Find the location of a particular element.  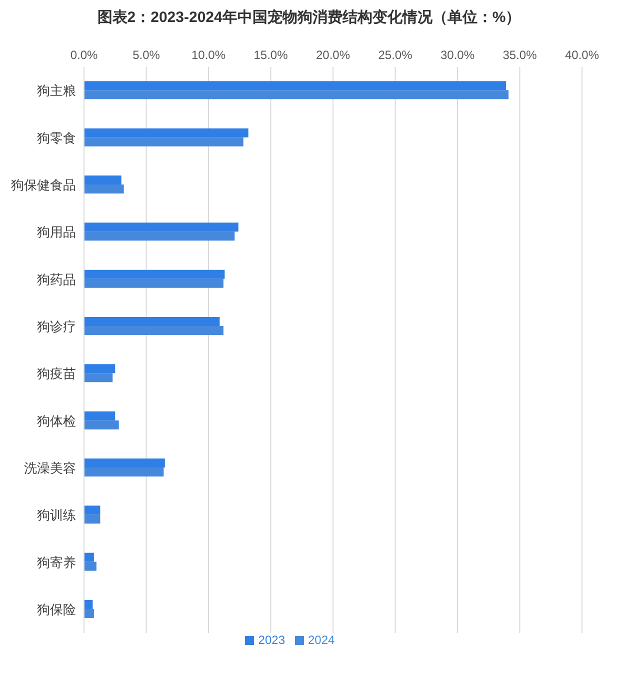

y-tick-label: 洗澡美容 is located at coordinates (50, 468).